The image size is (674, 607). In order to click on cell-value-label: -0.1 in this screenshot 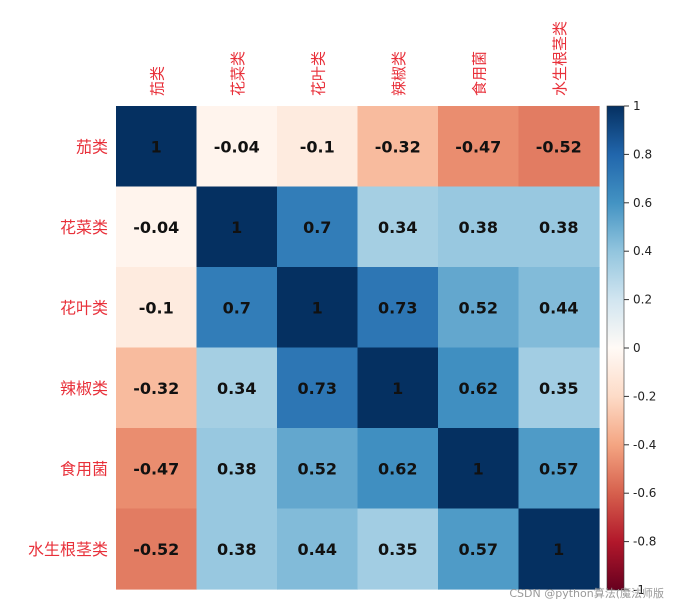, I will do `click(156, 307)`.